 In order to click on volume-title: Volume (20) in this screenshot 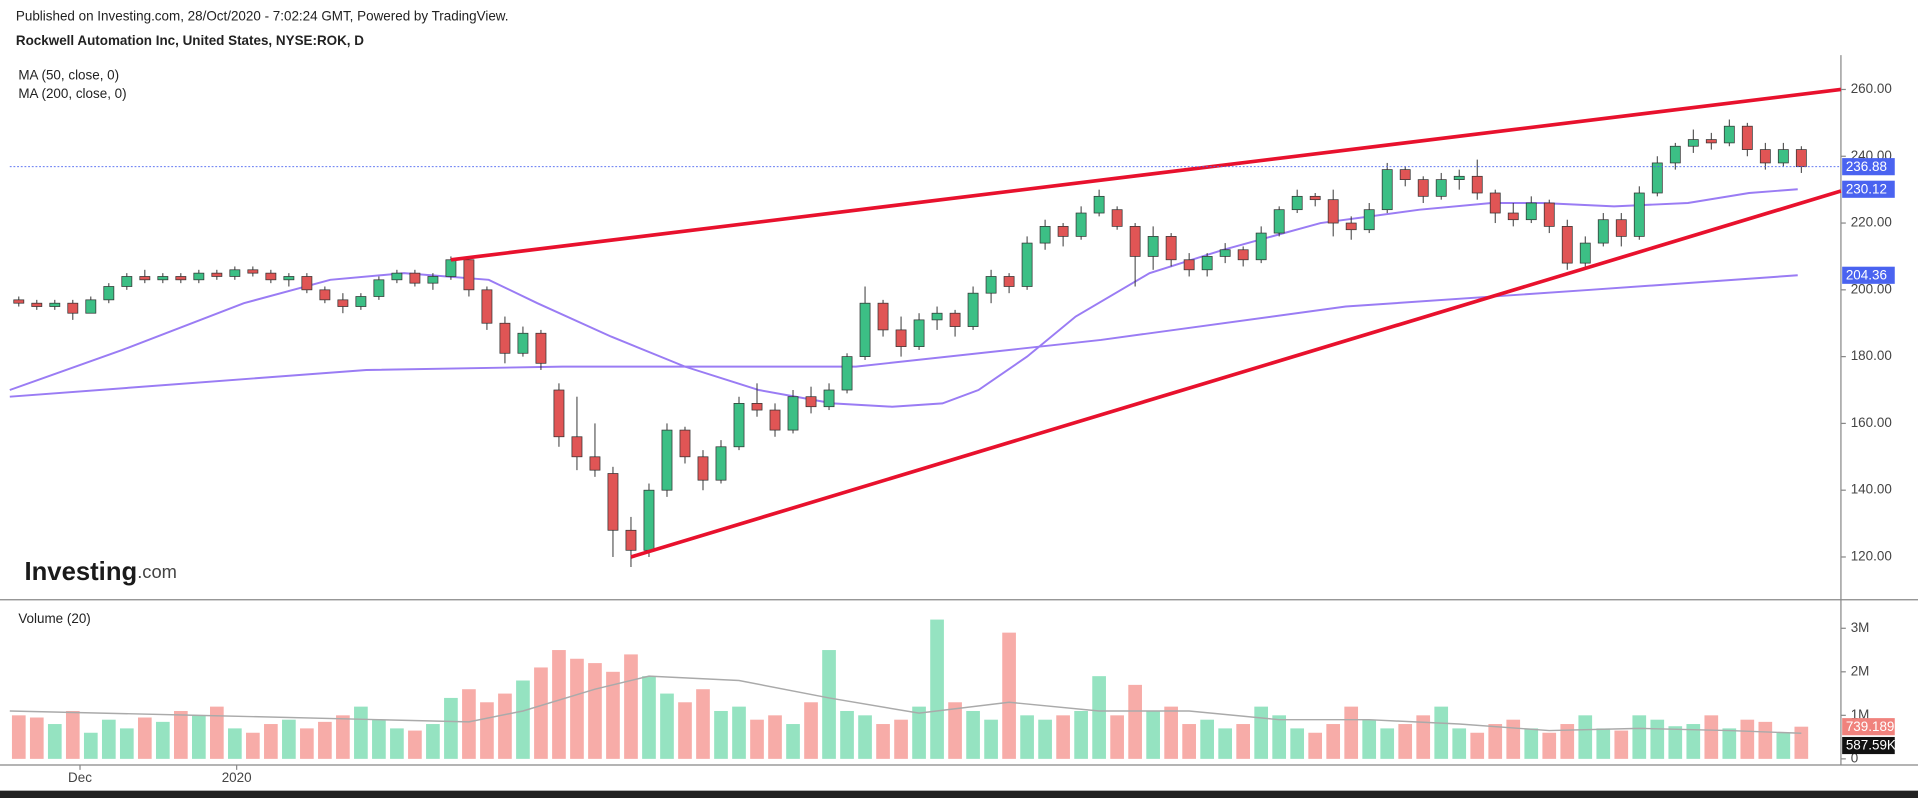, I will do `click(54, 618)`.